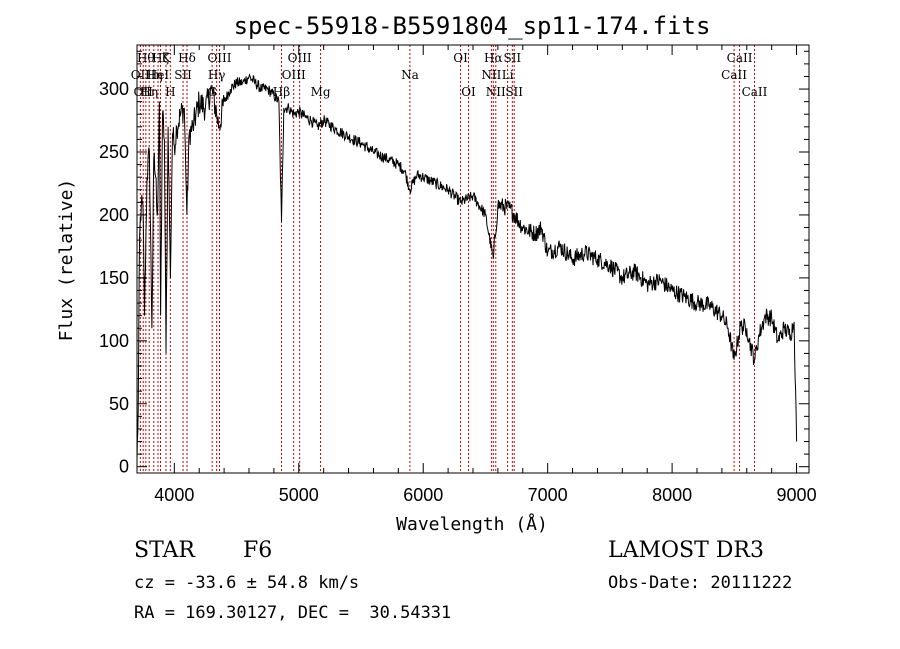  Describe the element at coordinates (114, 89) in the screenshot. I see `y-tick-label: 300` at that location.